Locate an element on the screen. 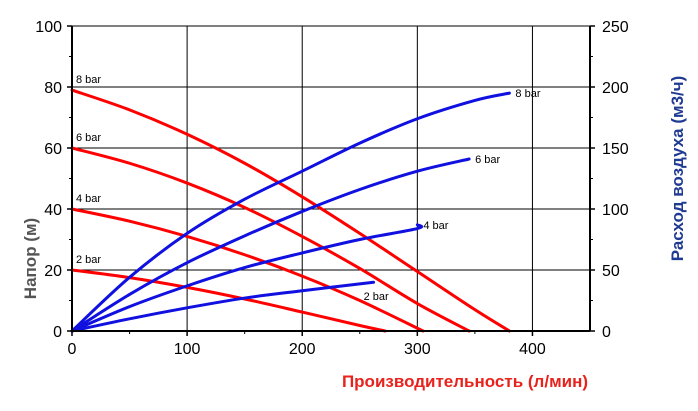  y-right-tick-label: 250 is located at coordinates (615, 27).